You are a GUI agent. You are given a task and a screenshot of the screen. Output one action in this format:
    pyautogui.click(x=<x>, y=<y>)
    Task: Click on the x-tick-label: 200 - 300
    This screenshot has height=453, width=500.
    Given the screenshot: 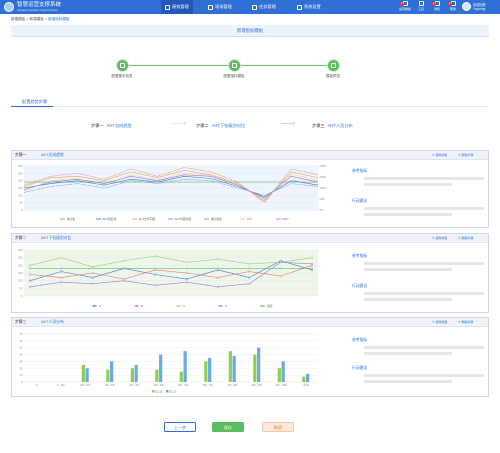 What is the action you would take?
    pyautogui.click(x=110, y=385)
    